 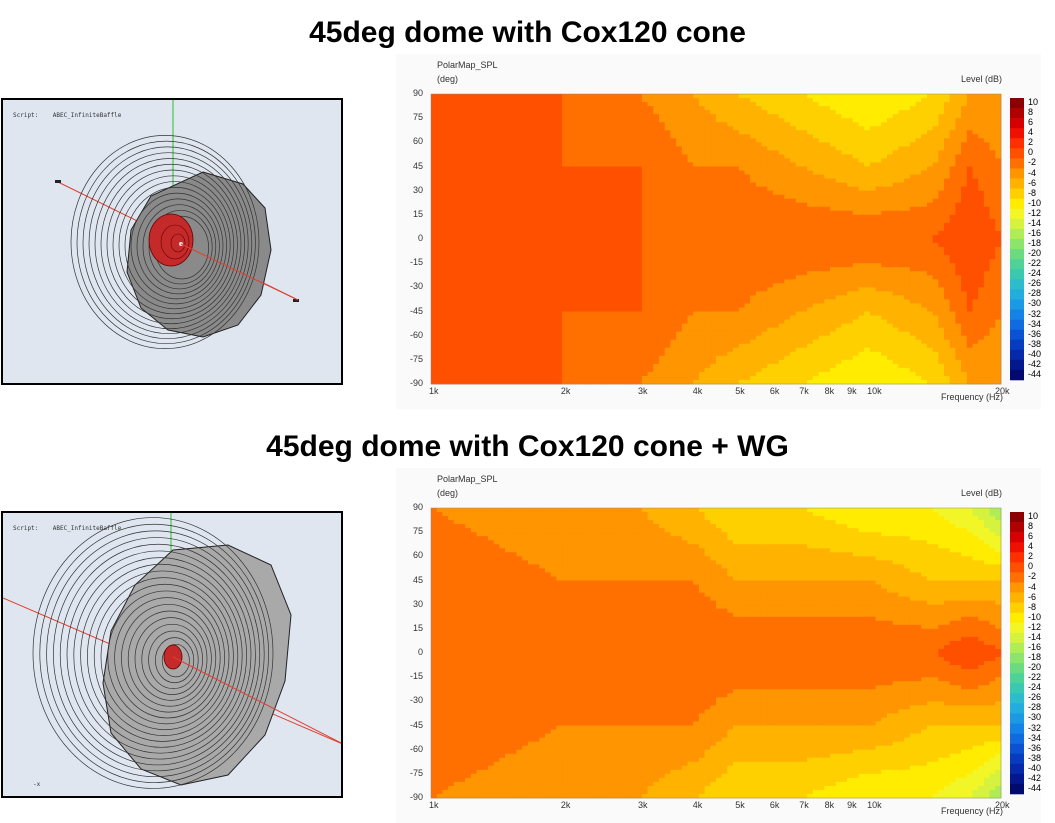 What do you see at coordinates (172, 241) in the screenshot?
I see `panel-1-3d-viewer: Script: ABEC_InfiniteBaffle` at bounding box center [172, 241].